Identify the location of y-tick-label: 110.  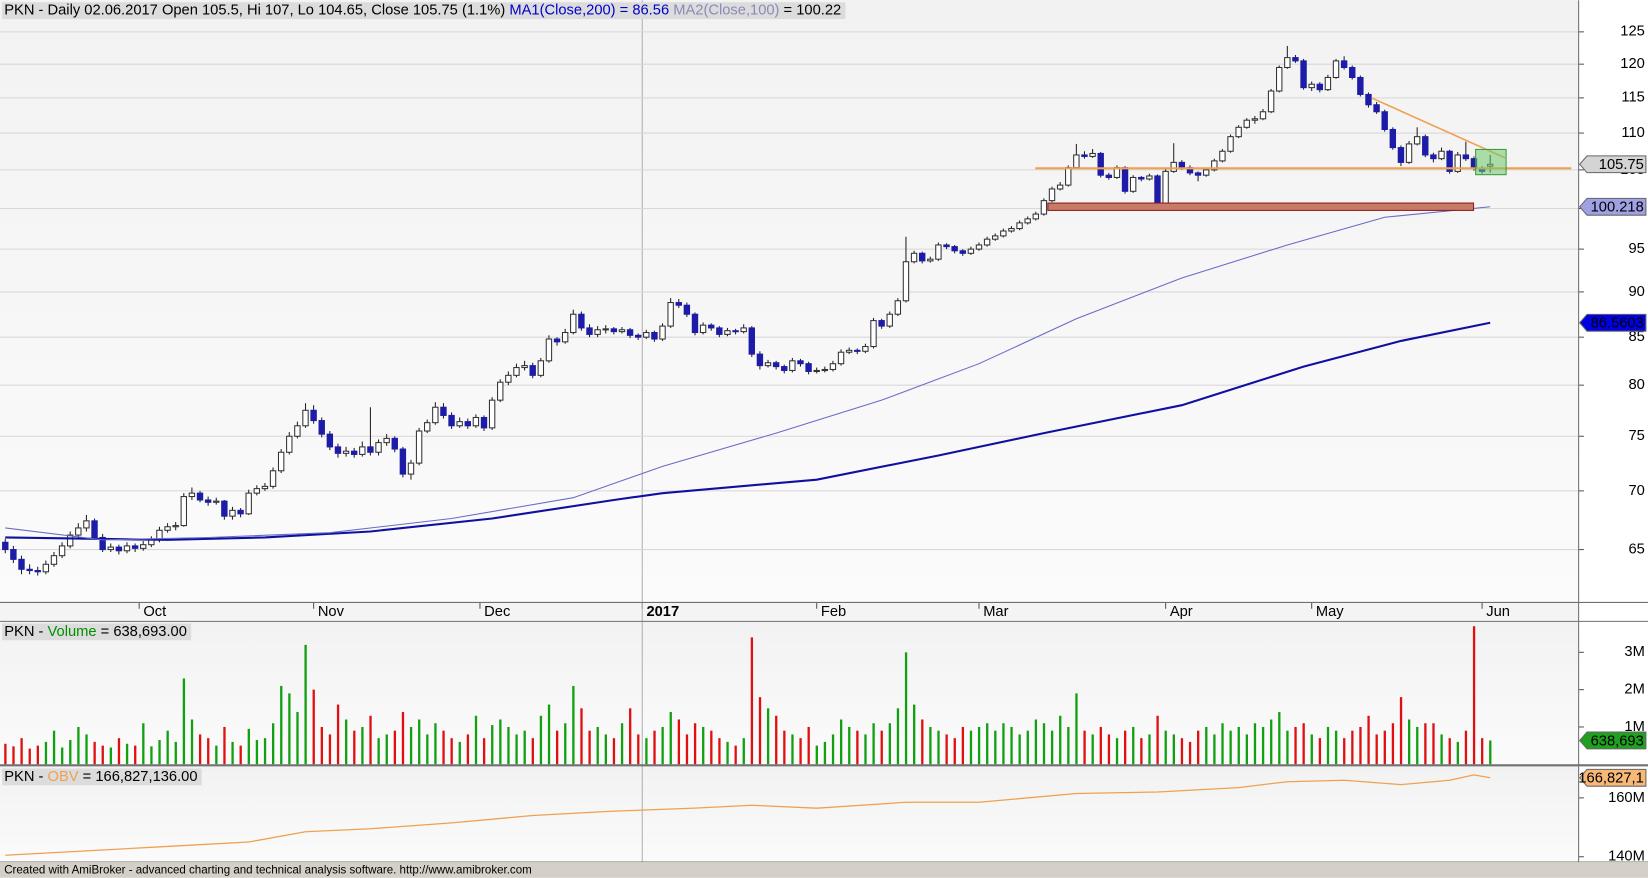
(1632, 133).